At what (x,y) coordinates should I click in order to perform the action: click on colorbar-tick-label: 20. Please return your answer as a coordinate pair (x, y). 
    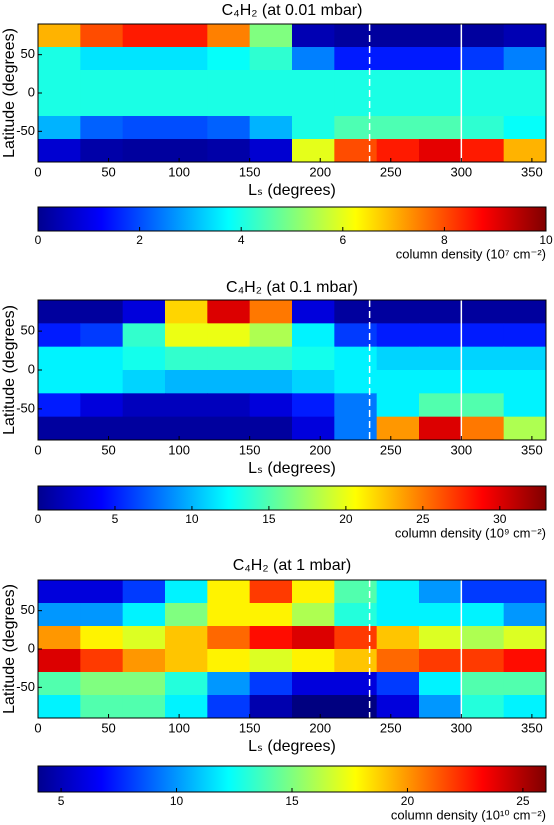
    Looking at the image, I should click on (408, 801).